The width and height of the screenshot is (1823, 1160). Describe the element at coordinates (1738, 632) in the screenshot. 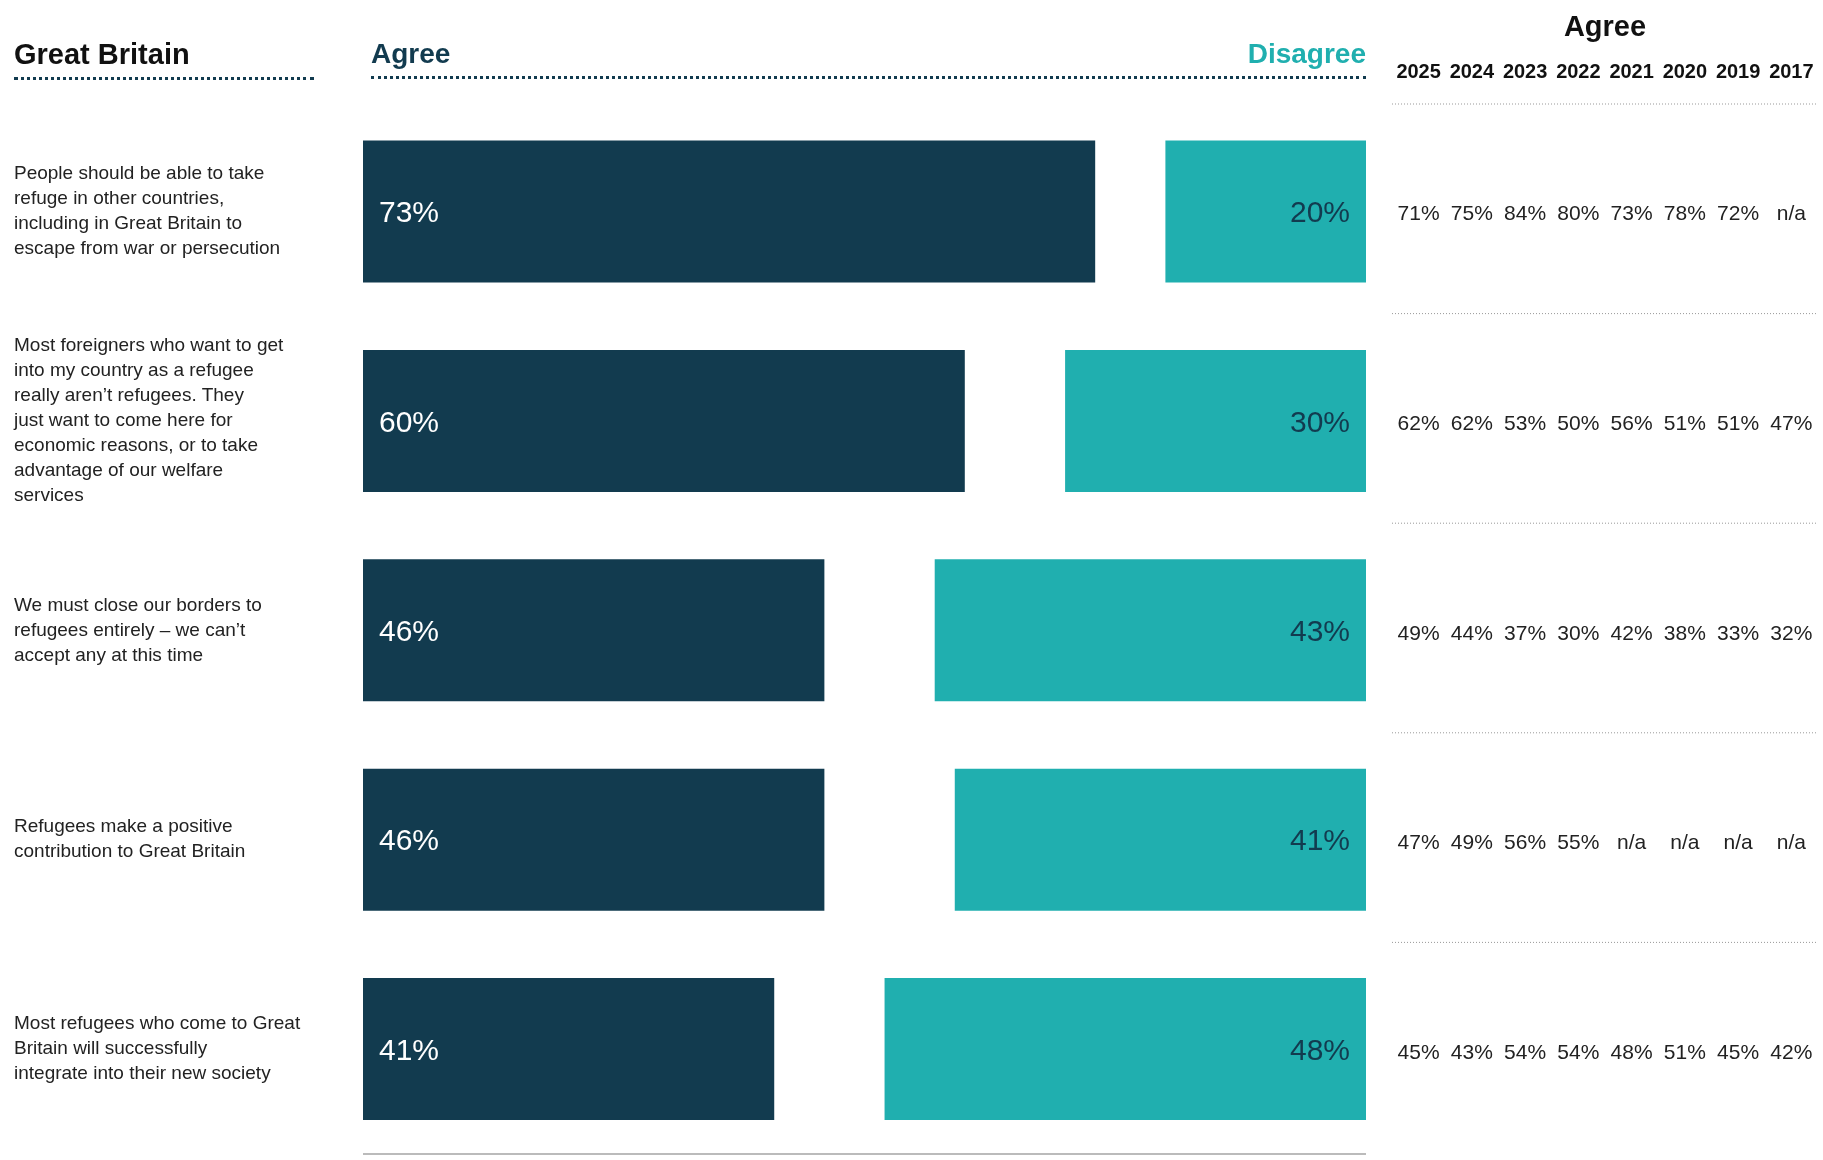

I see `data-label: 33%` at that location.